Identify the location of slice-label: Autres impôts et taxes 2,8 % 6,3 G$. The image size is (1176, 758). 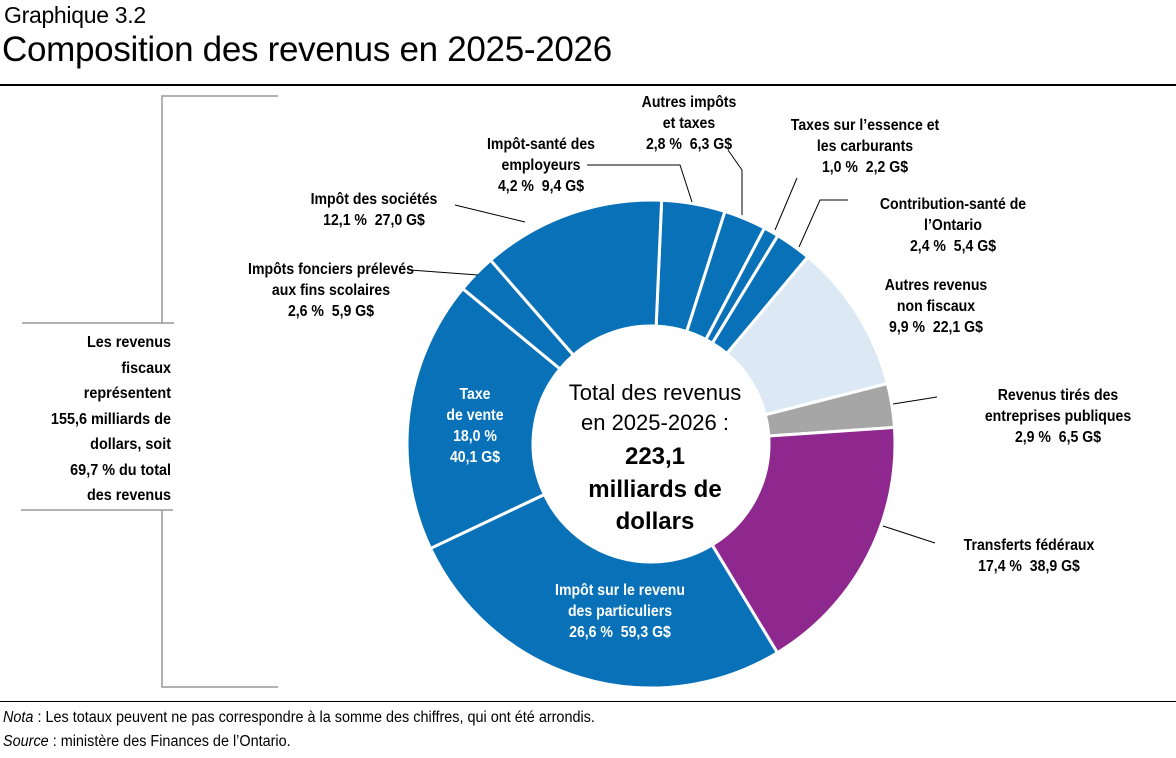
(689, 123).